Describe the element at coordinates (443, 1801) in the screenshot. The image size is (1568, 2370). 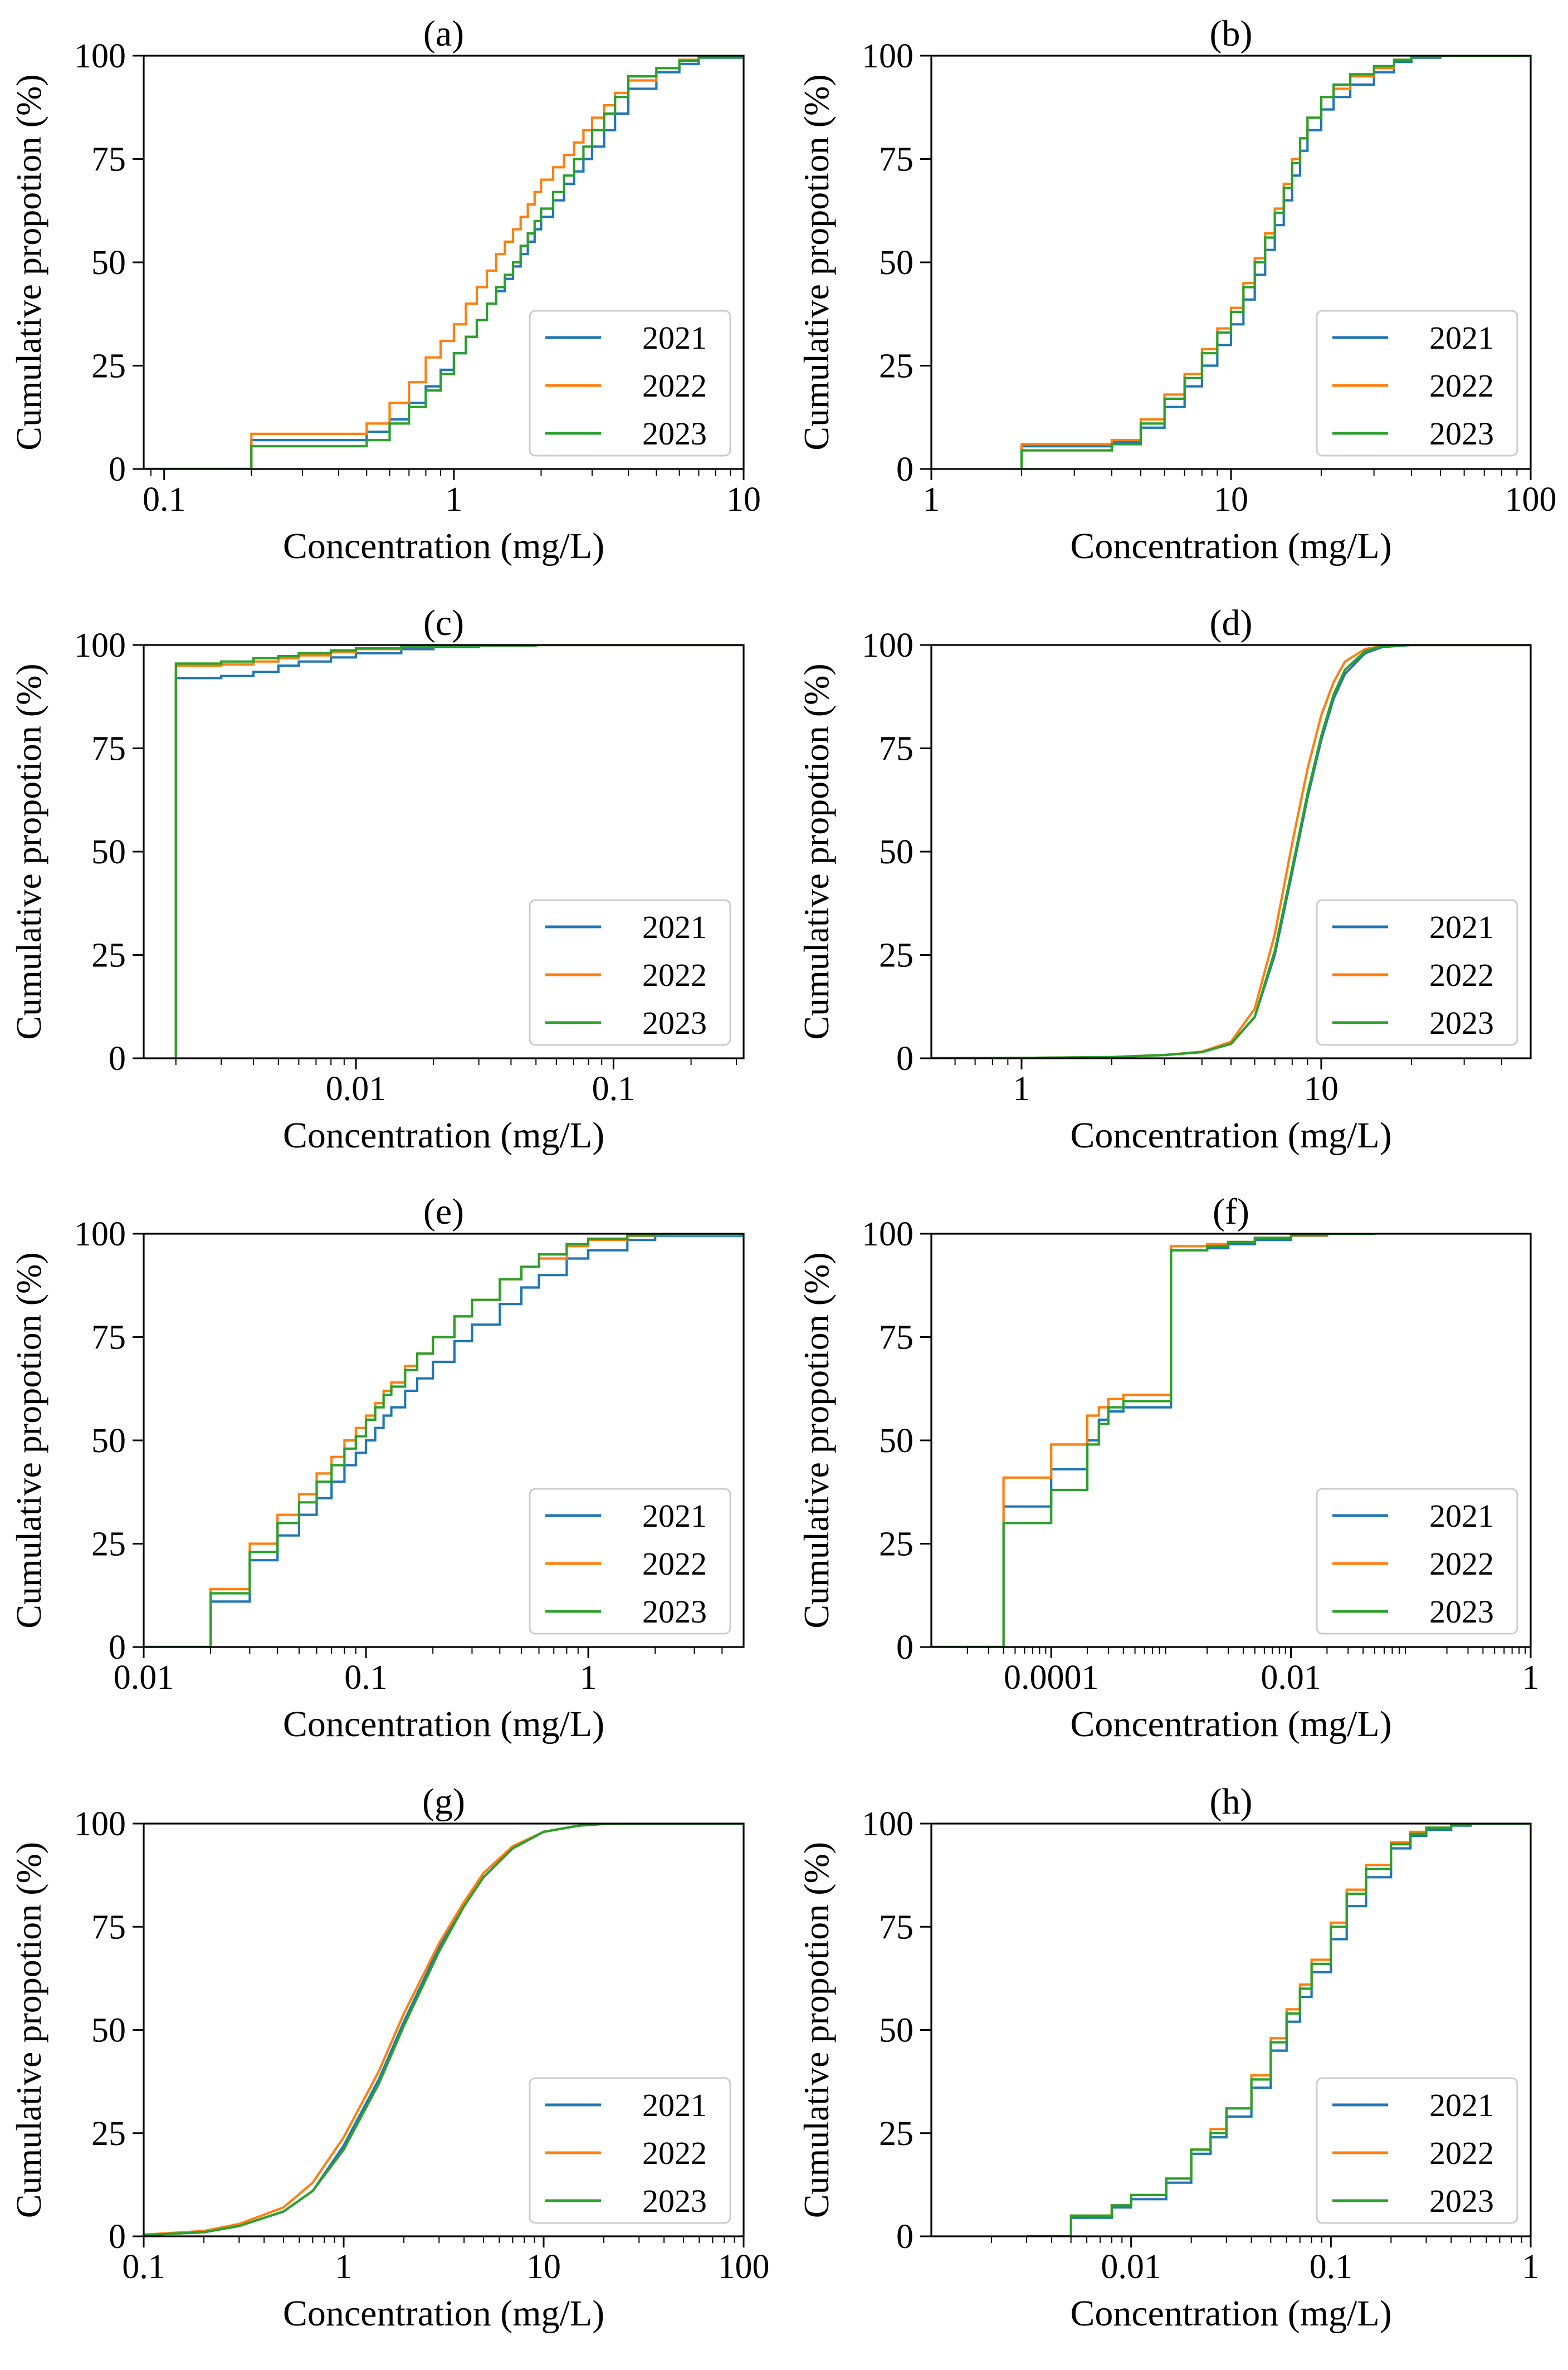
I see `panel-title: (g)` at that location.